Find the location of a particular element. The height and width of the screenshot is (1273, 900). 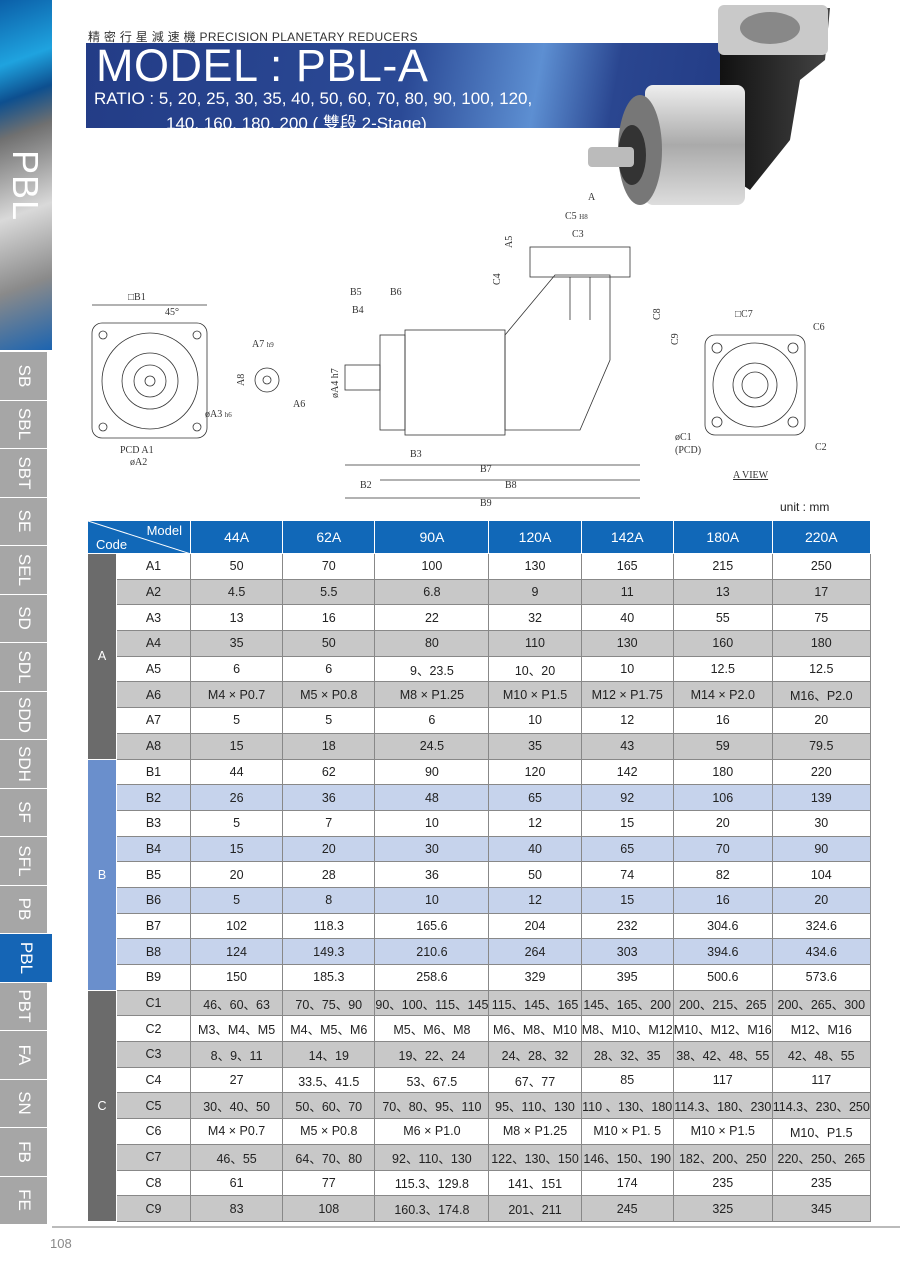

sidebar-tab-sdl: SDL is located at coordinates (23, 667).